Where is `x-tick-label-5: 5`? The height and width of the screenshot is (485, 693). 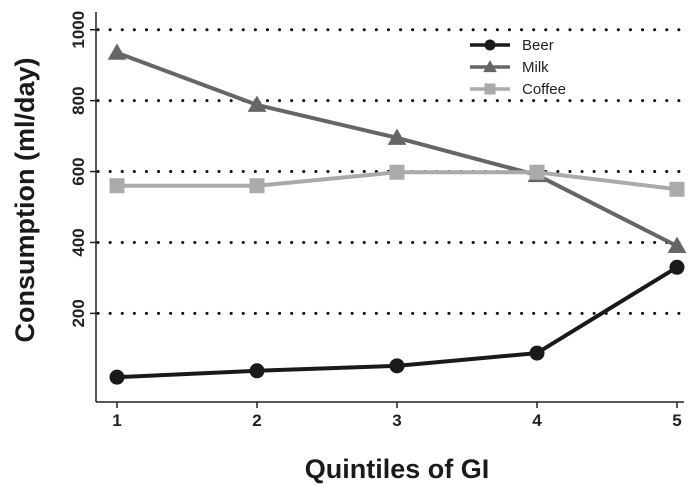 x-tick-label-5: 5 is located at coordinates (676, 420).